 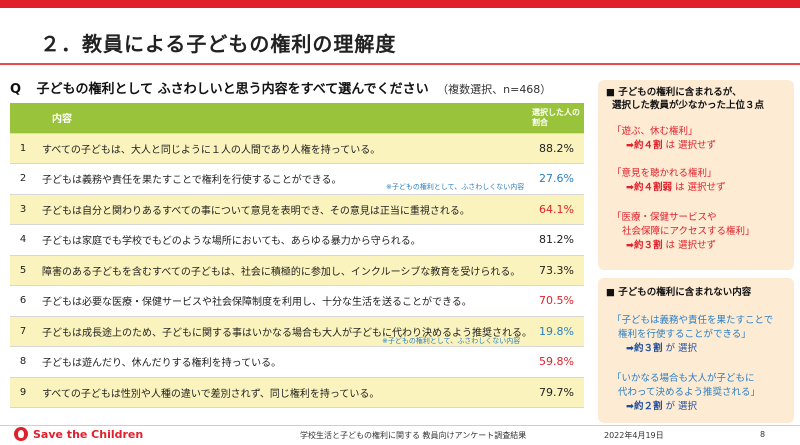 I want to click on row-rate: 73.3%, so click(x=556, y=270).